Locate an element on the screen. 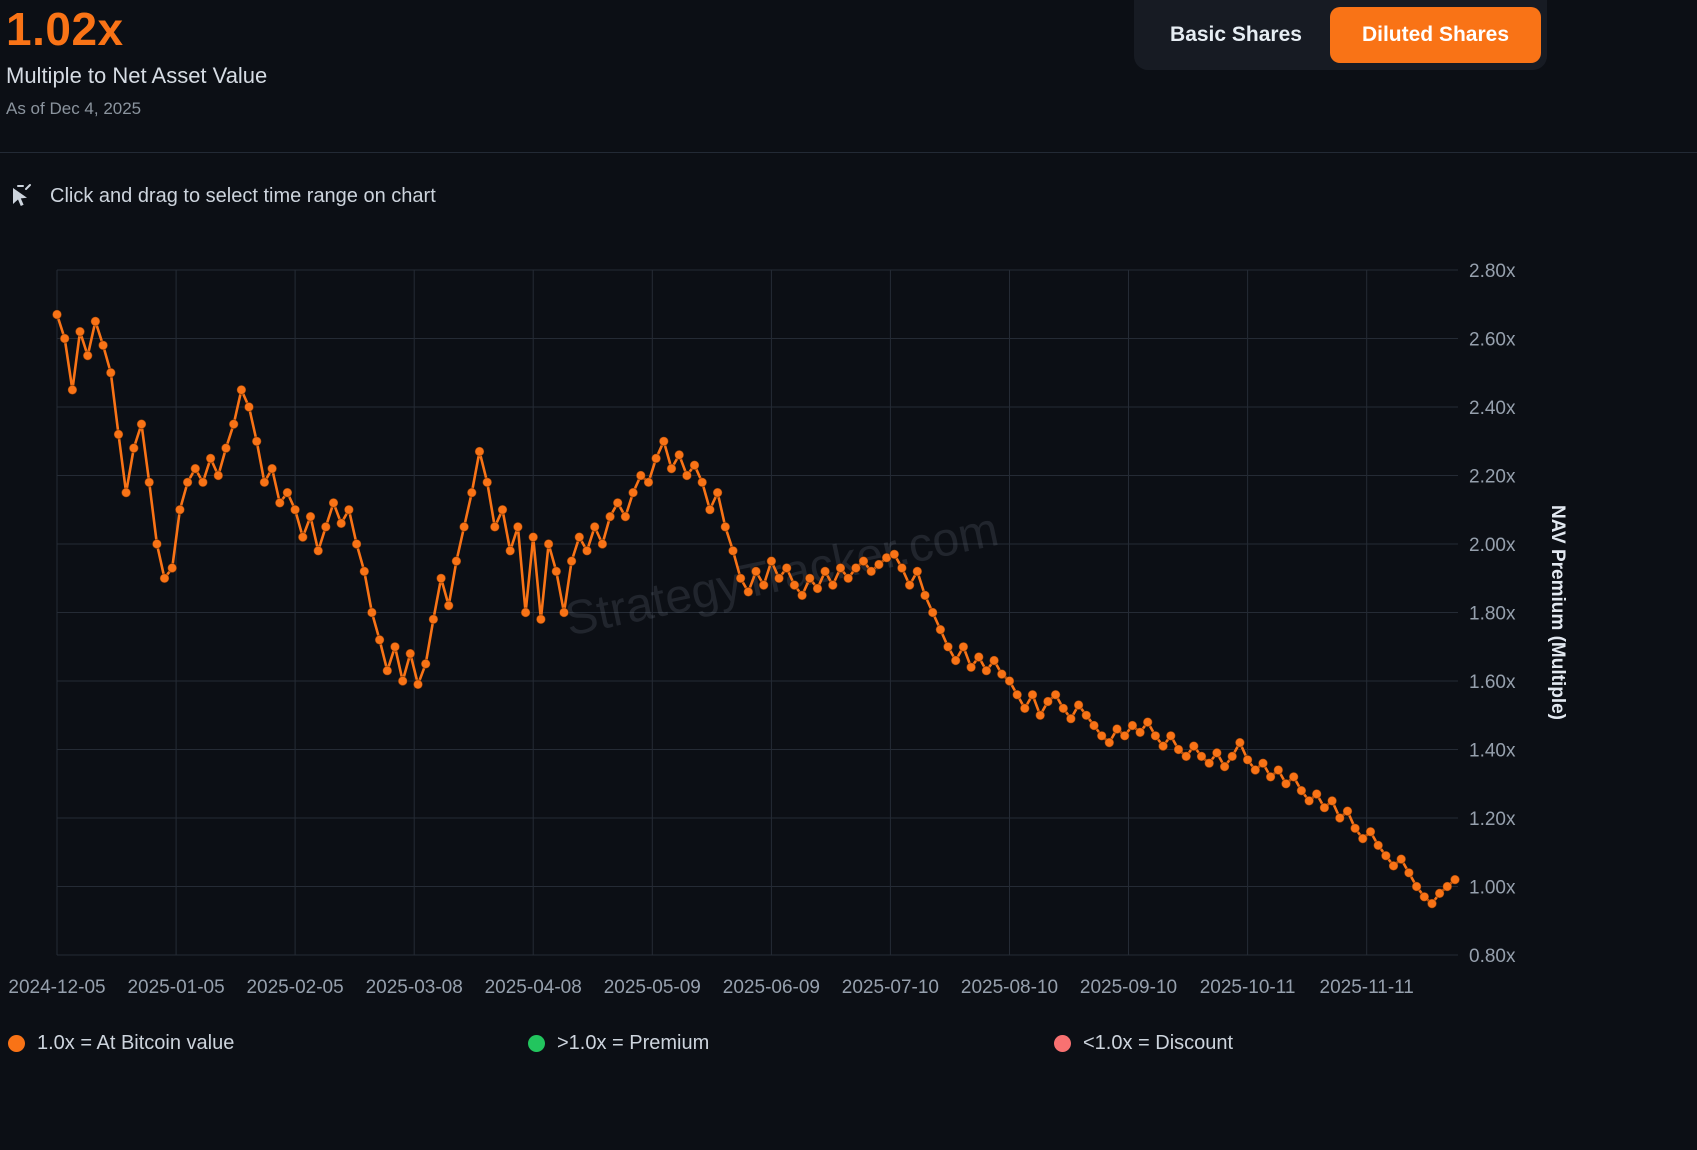 This screenshot has width=1697, height=1150. svg-text: 2025-01-05 is located at coordinates (175, 987).